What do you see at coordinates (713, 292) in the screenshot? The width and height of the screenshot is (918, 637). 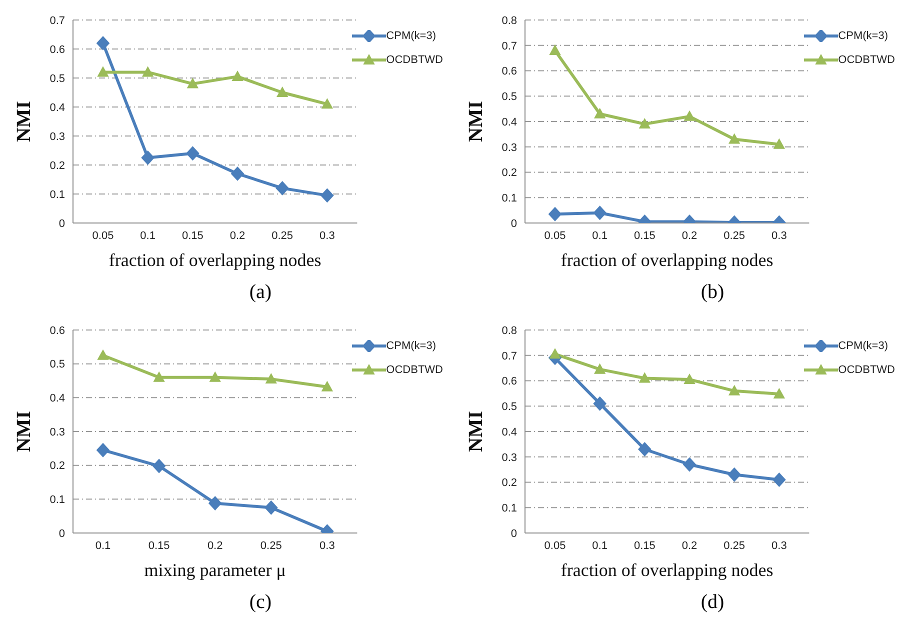 I see `text: (b)` at bounding box center [713, 292].